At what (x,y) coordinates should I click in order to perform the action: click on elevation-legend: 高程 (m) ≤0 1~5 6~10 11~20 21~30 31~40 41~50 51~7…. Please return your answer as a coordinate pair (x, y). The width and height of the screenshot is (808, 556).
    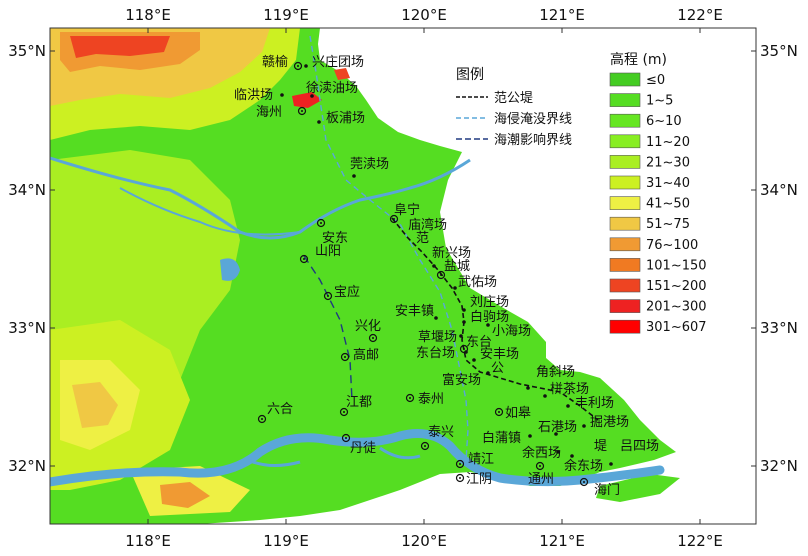
    Looking at the image, I should click on (658, 193).